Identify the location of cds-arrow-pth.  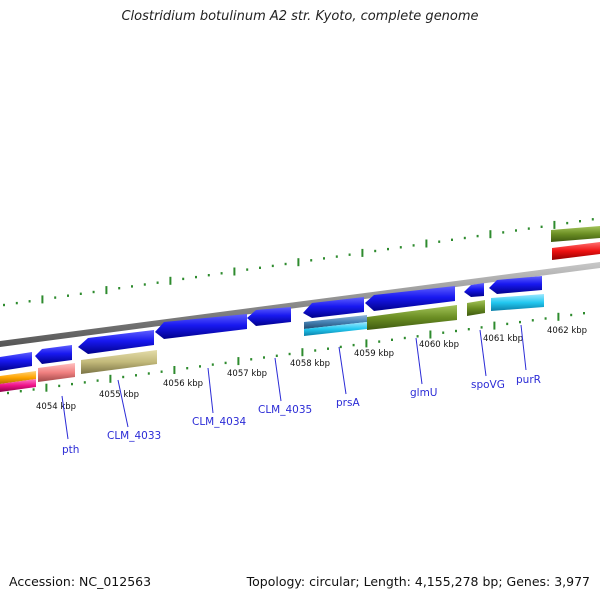
(53, 354).